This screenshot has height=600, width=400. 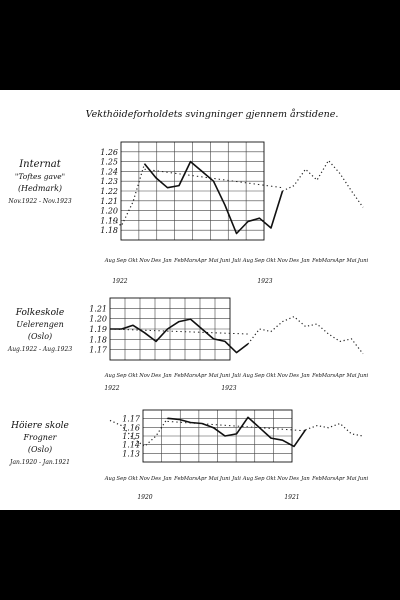 I want to click on plot-frame, so click(x=217, y=436).